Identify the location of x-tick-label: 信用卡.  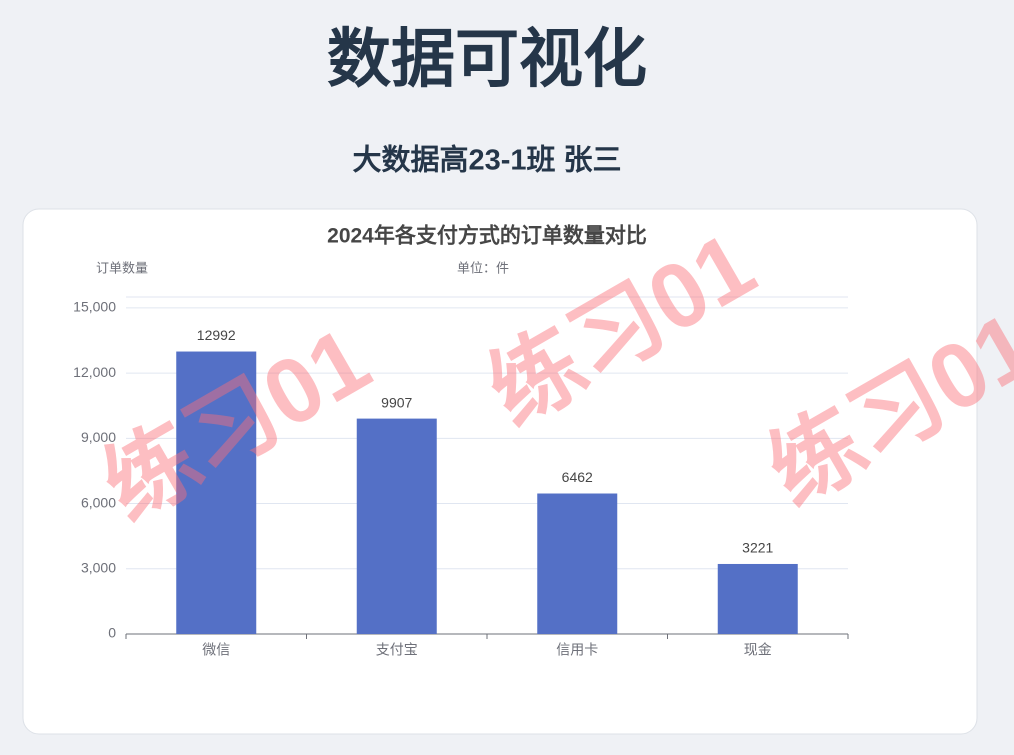
(577, 650).